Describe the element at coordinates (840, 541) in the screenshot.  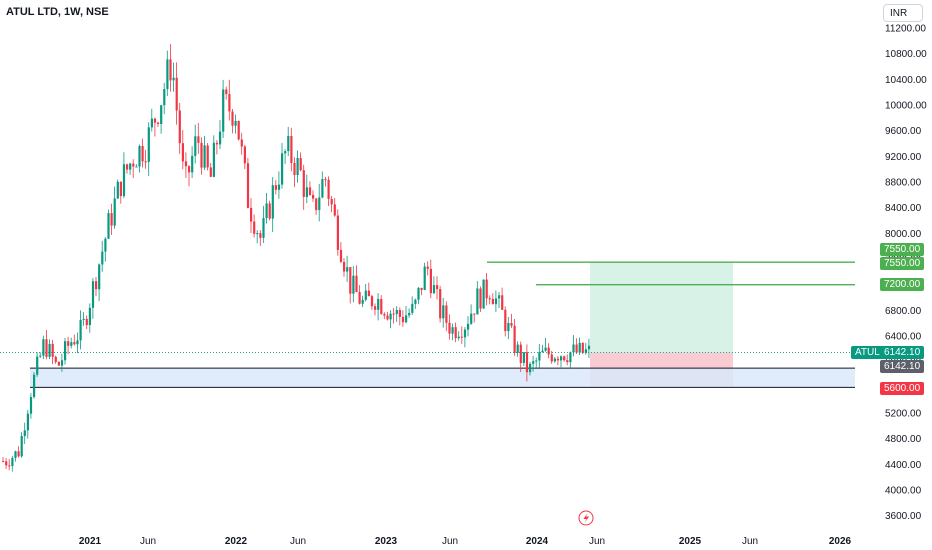
I see `x-tick-label: 2026` at that location.